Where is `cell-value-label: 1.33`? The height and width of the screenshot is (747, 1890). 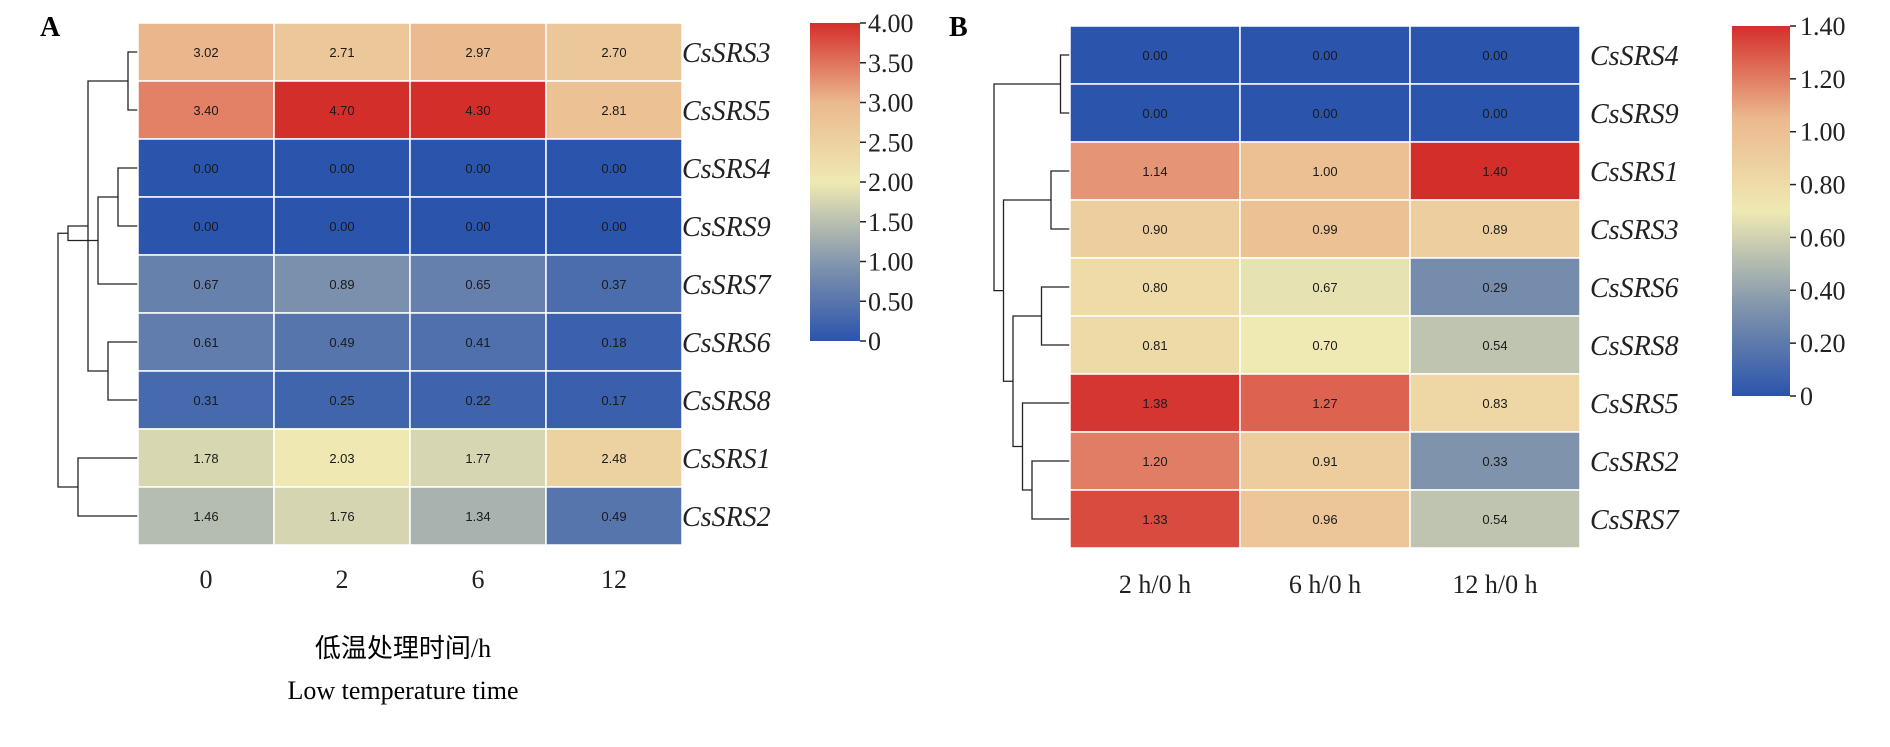 cell-value-label: 1.33 is located at coordinates (1154, 519).